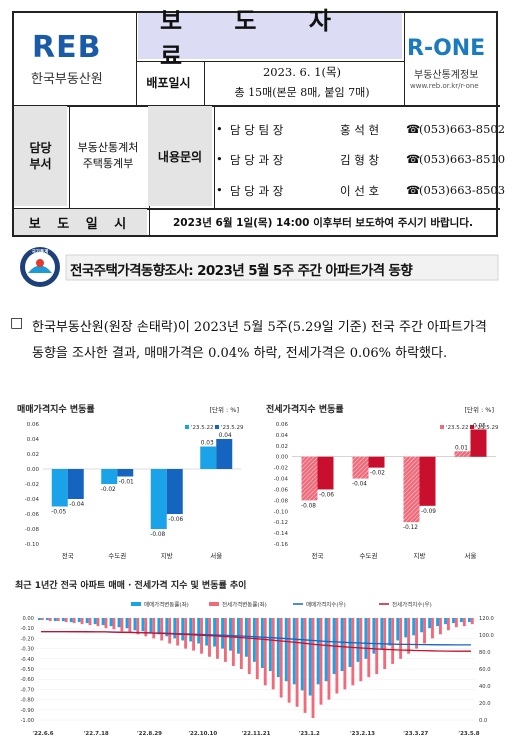 The height and width of the screenshot is (744, 514). I want to click on data-label: 0.05, so click(479, 426).